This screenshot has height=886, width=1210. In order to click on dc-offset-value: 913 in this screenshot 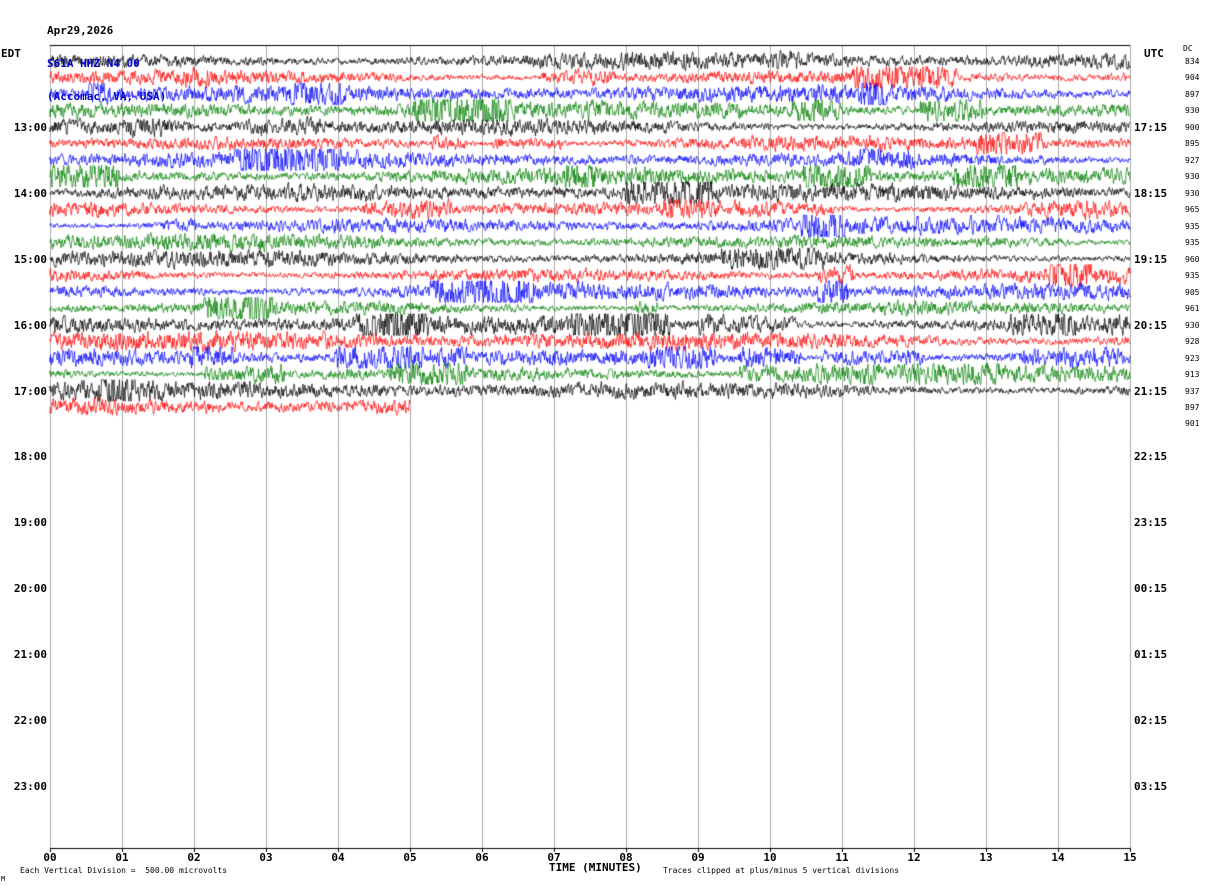, I will do `click(1192, 375)`.